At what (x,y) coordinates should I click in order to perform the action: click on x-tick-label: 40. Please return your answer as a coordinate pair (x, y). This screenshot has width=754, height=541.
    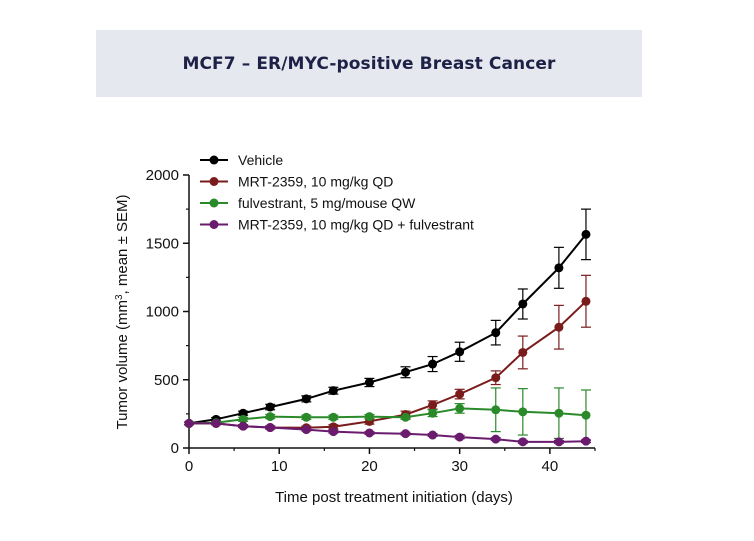
    Looking at the image, I should click on (550, 466).